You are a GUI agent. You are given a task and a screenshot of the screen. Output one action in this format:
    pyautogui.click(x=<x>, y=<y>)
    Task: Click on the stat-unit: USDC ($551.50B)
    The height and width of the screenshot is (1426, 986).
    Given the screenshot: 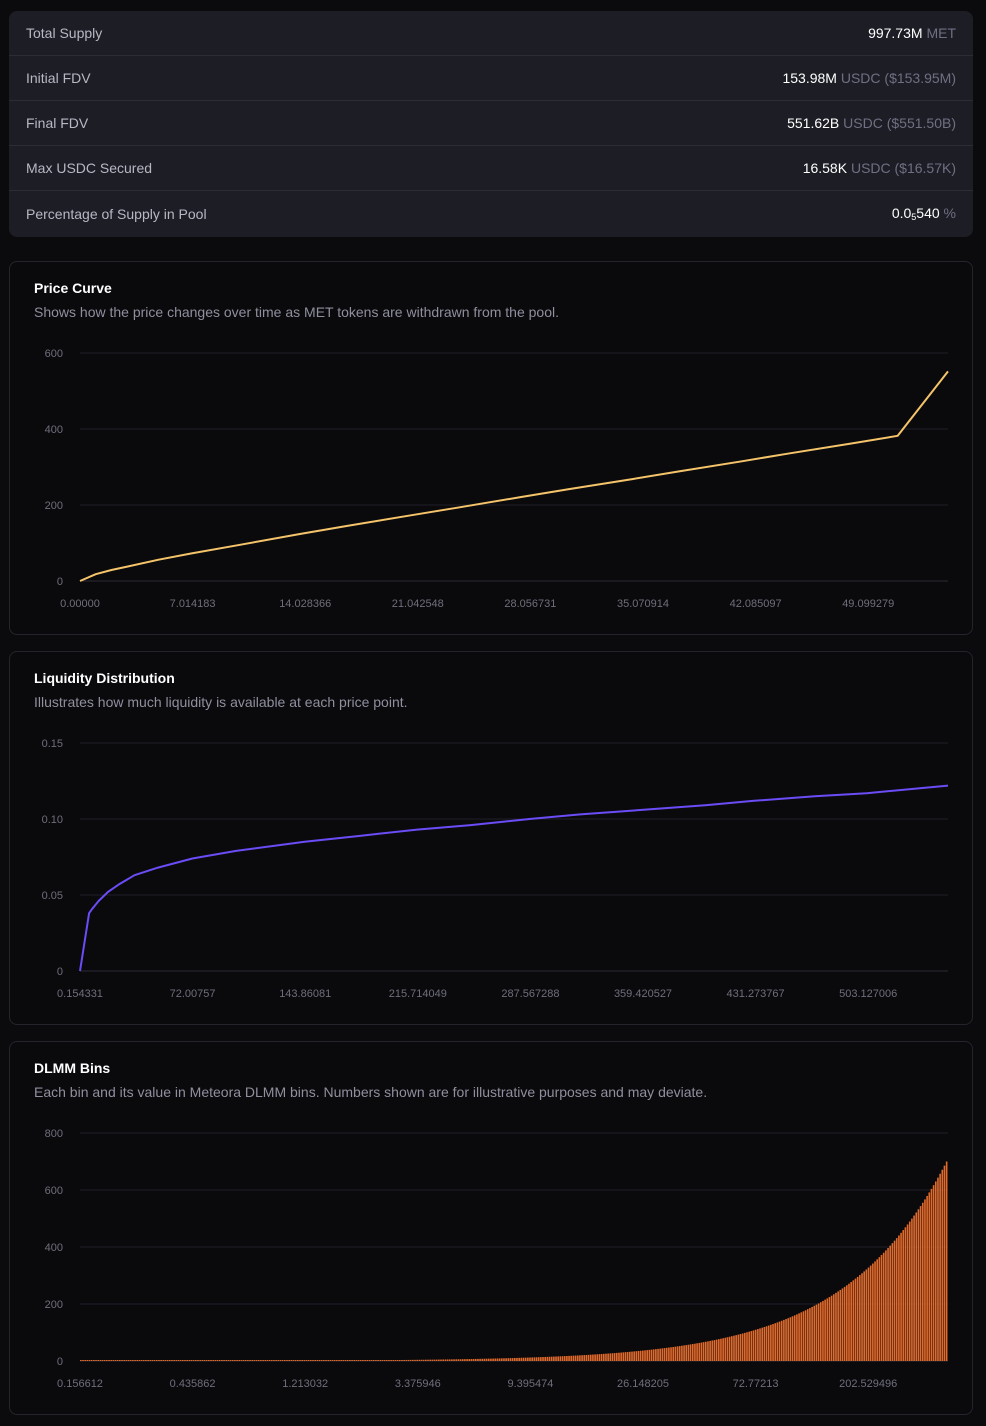 What is the action you would take?
    pyautogui.click(x=899, y=123)
    